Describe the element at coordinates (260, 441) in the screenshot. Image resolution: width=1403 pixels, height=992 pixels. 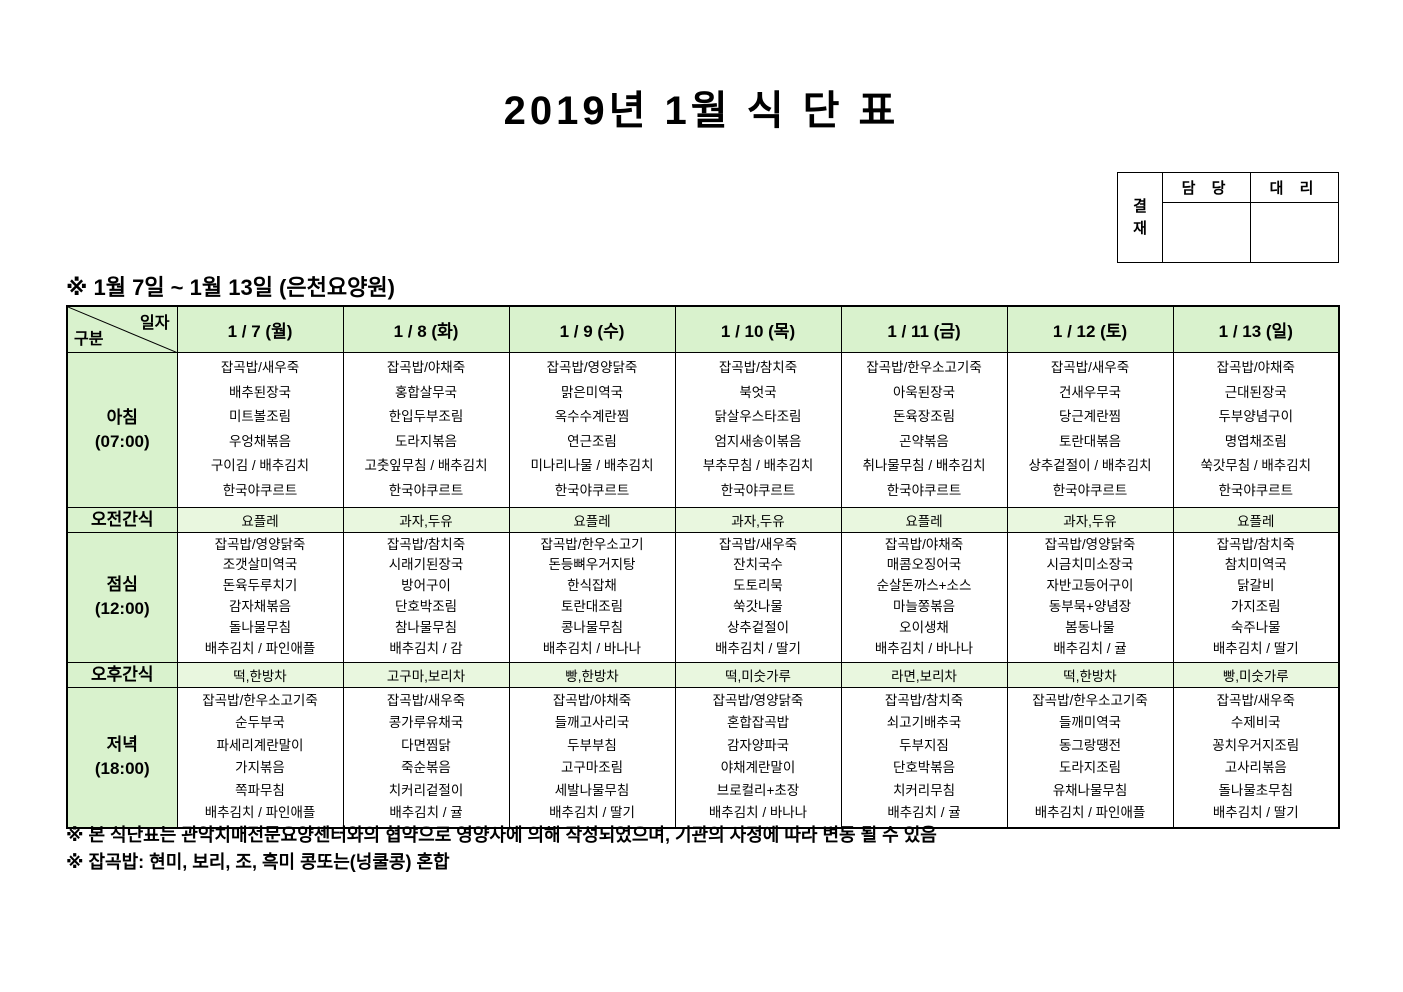
I see `menu-item: 우엉채볶음` at that location.